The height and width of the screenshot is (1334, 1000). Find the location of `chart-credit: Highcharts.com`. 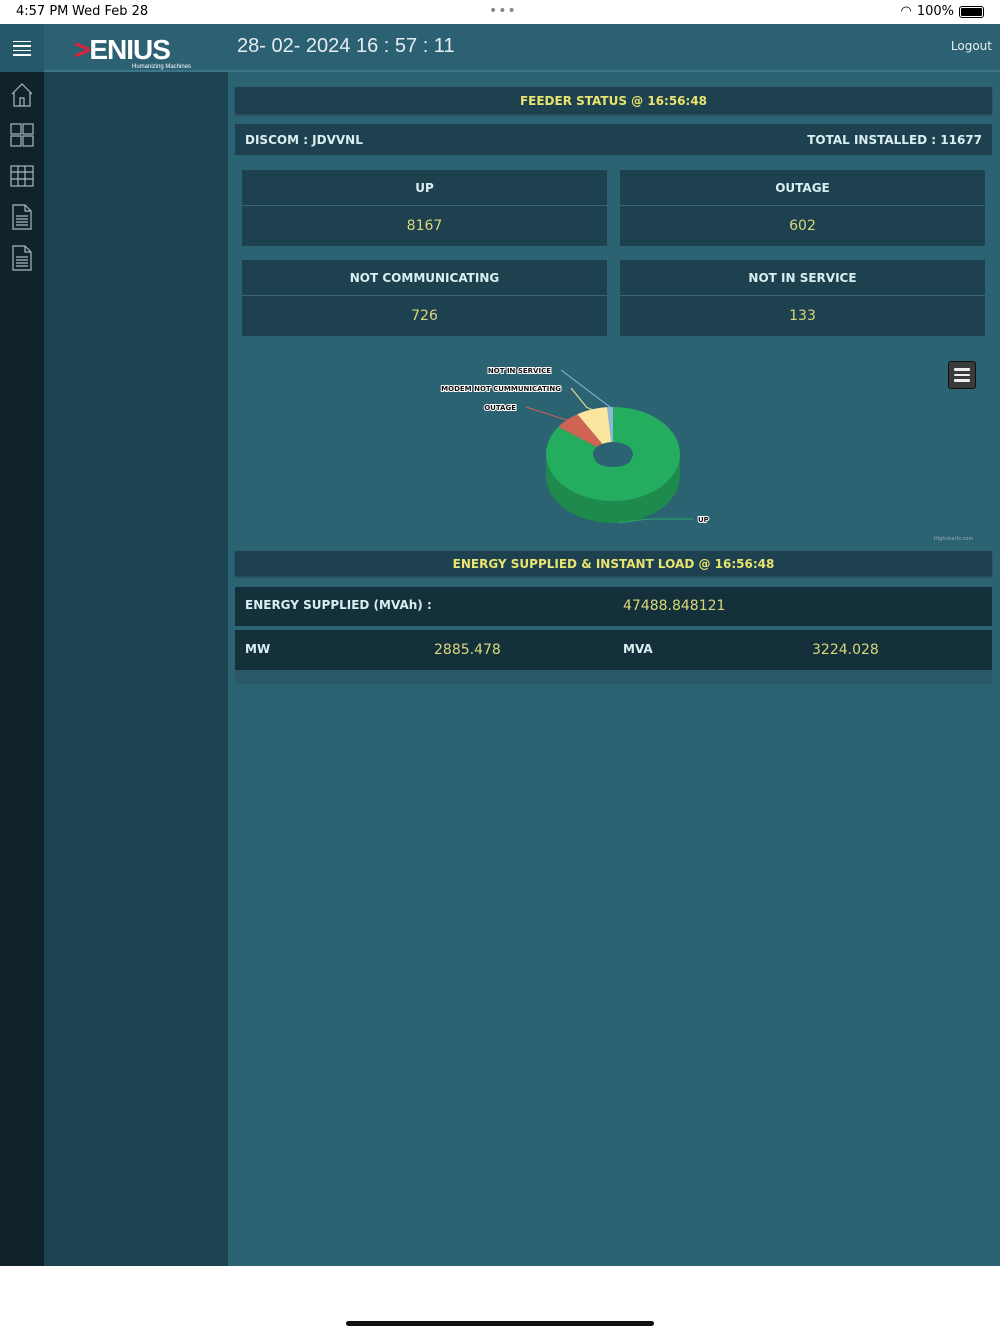

chart-credit: Highcharts.com is located at coordinates (954, 539).